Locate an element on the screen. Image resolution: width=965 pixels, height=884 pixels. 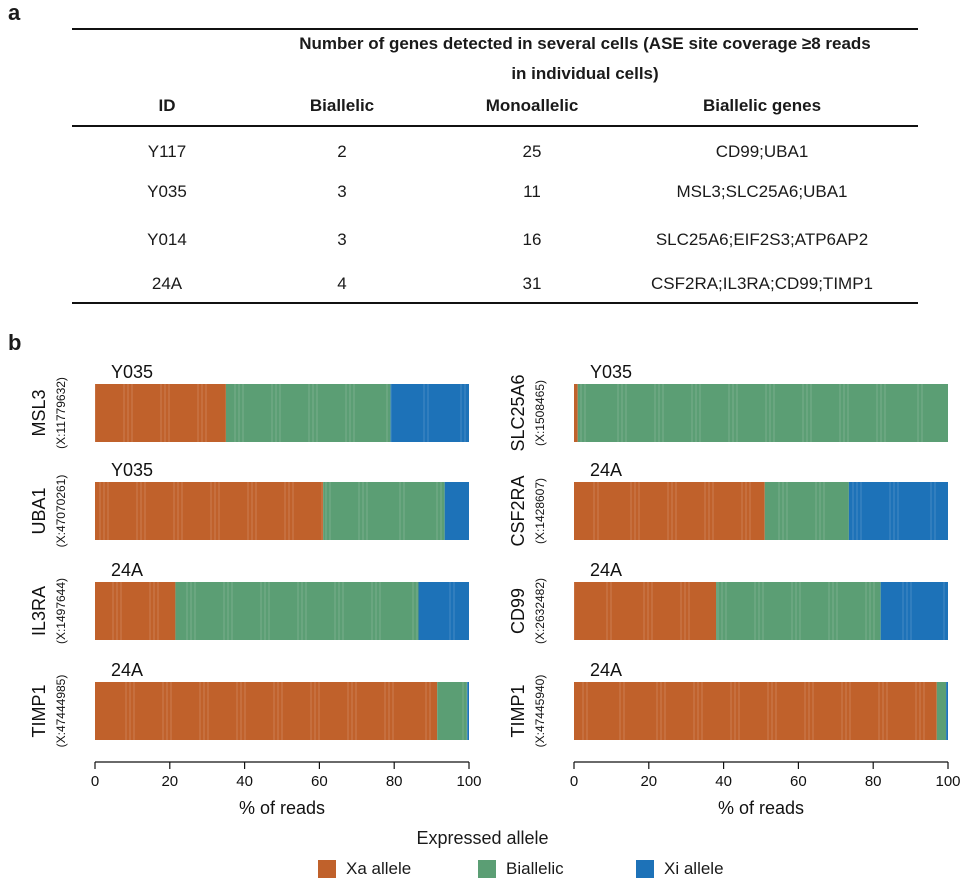
table-col-header-monoallelic: Monoallelic is located at coordinates (532, 105).